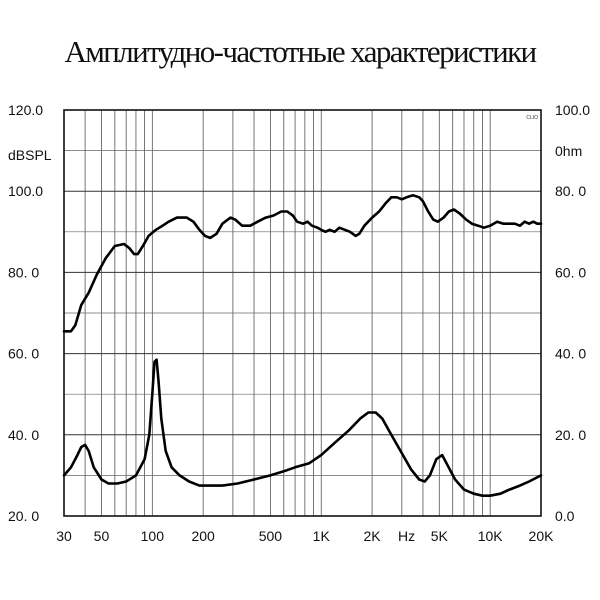 Image resolution: width=600 pixels, height=600 pixels. Describe the element at coordinates (491, 536) in the screenshot. I see `x-tick-label: 10K` at that location.